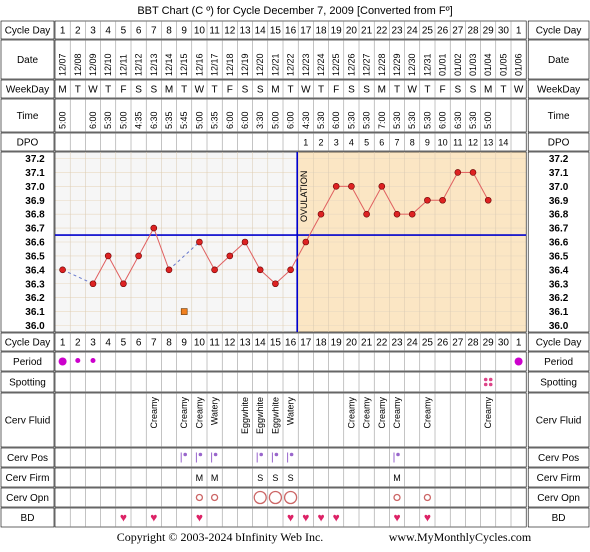  I want to click on cycle-day-label-bottom: 7, so click(154, 343).